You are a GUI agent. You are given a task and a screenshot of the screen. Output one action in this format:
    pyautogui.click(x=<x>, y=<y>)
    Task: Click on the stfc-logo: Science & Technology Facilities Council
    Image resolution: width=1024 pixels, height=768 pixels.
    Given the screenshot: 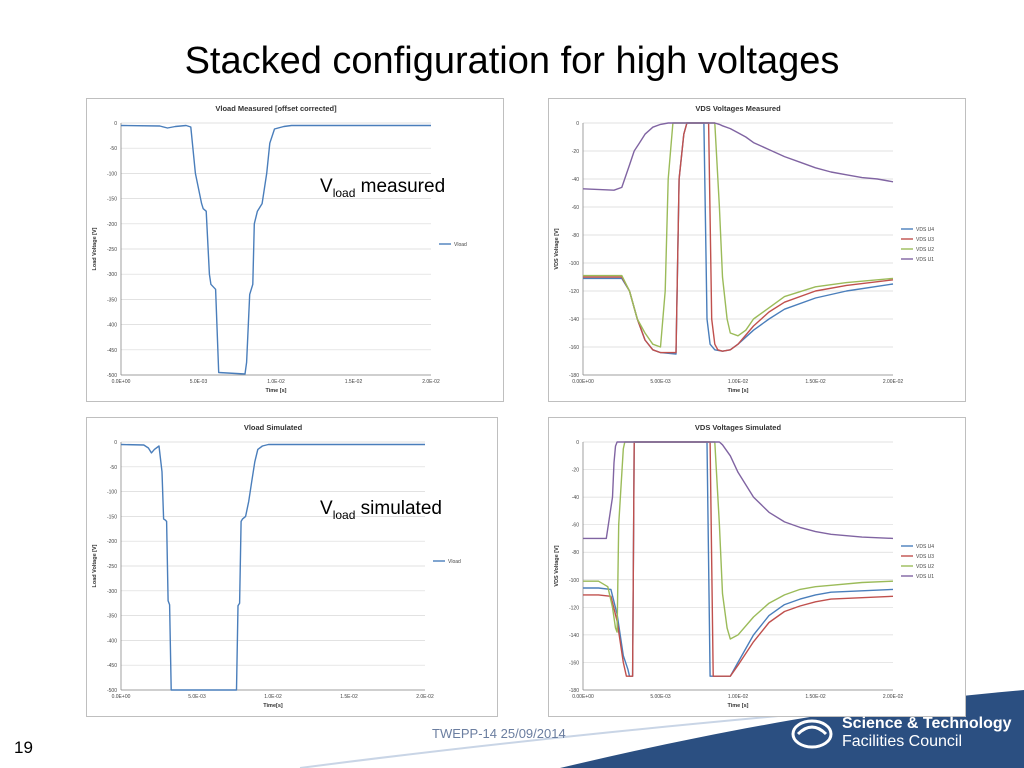 What is the action you would take?
    pyautogui.click(x=905, y=734)
    